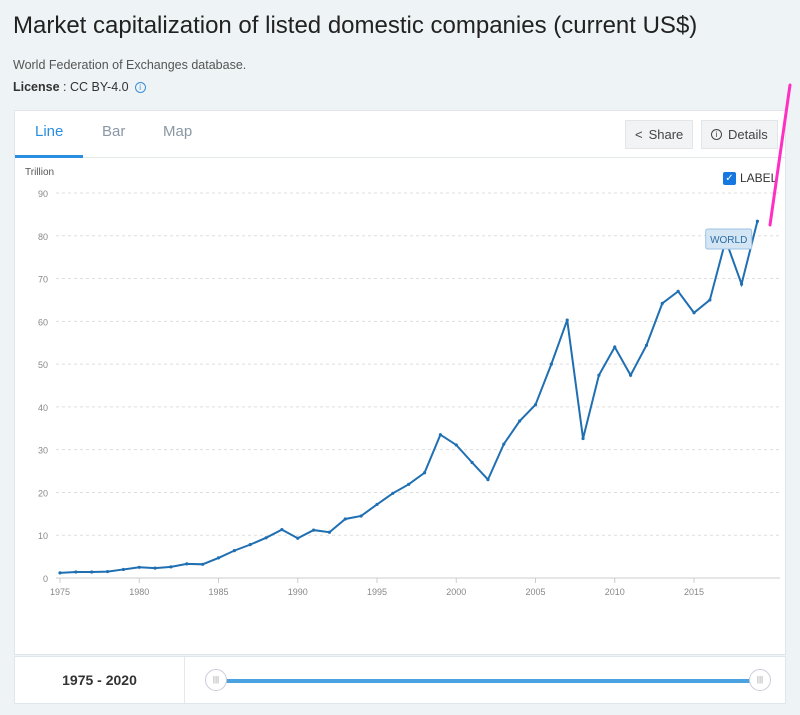 The height and width of the screenshot is (715, 800). Describe the element at coordinates (748, 134) in the screenshot. I see `details-label: Details` at that location.